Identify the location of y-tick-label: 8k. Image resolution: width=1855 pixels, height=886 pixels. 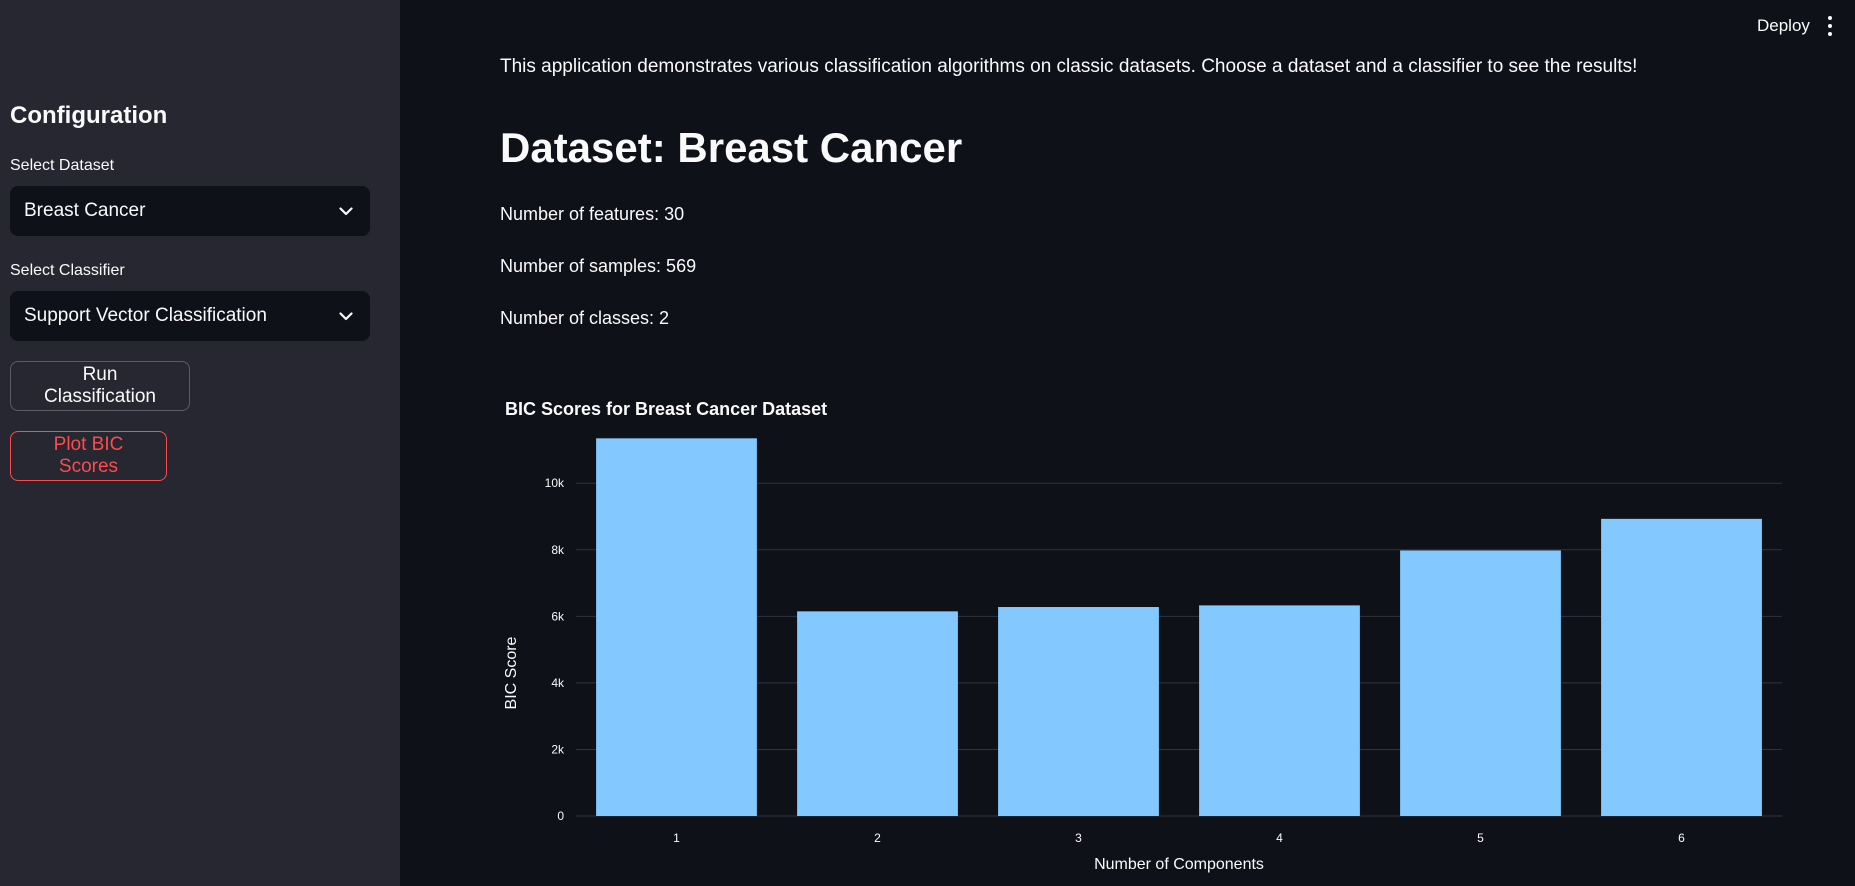
(558, 550).